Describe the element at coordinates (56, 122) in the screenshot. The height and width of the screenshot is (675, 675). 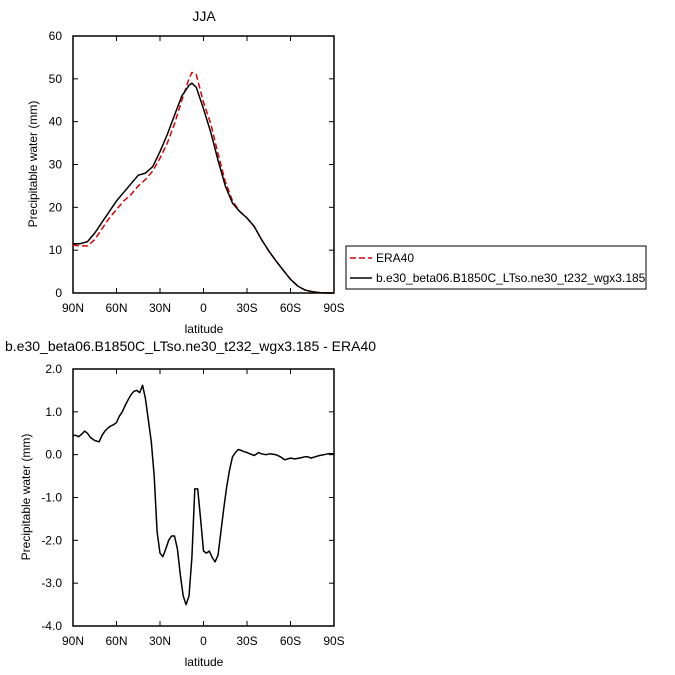
I see `top-y-tick-label: 40` at that location.